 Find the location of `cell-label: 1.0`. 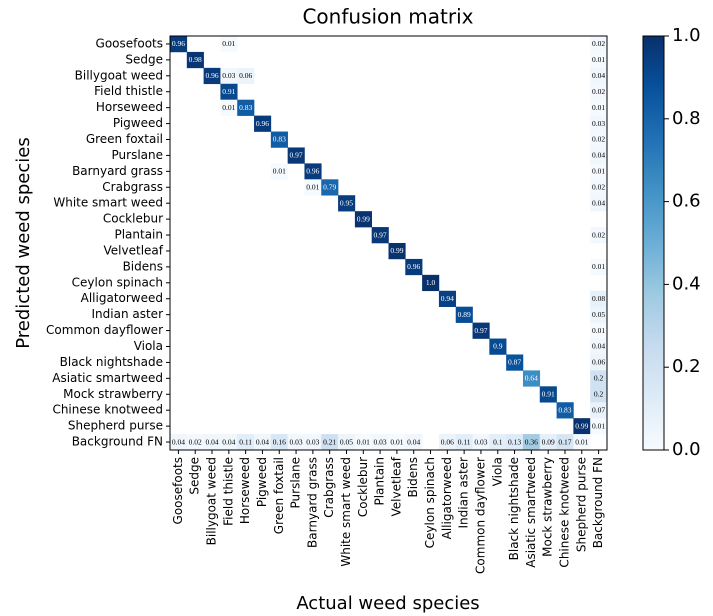

cell-label: 1.0 is located at coordinates (431, 282).